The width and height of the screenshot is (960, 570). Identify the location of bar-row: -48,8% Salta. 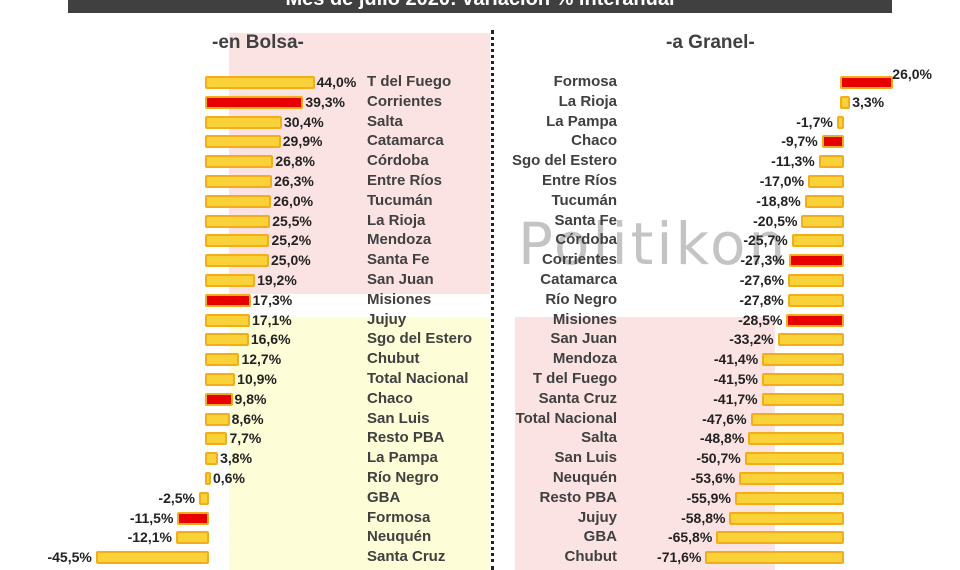
(480, 438).